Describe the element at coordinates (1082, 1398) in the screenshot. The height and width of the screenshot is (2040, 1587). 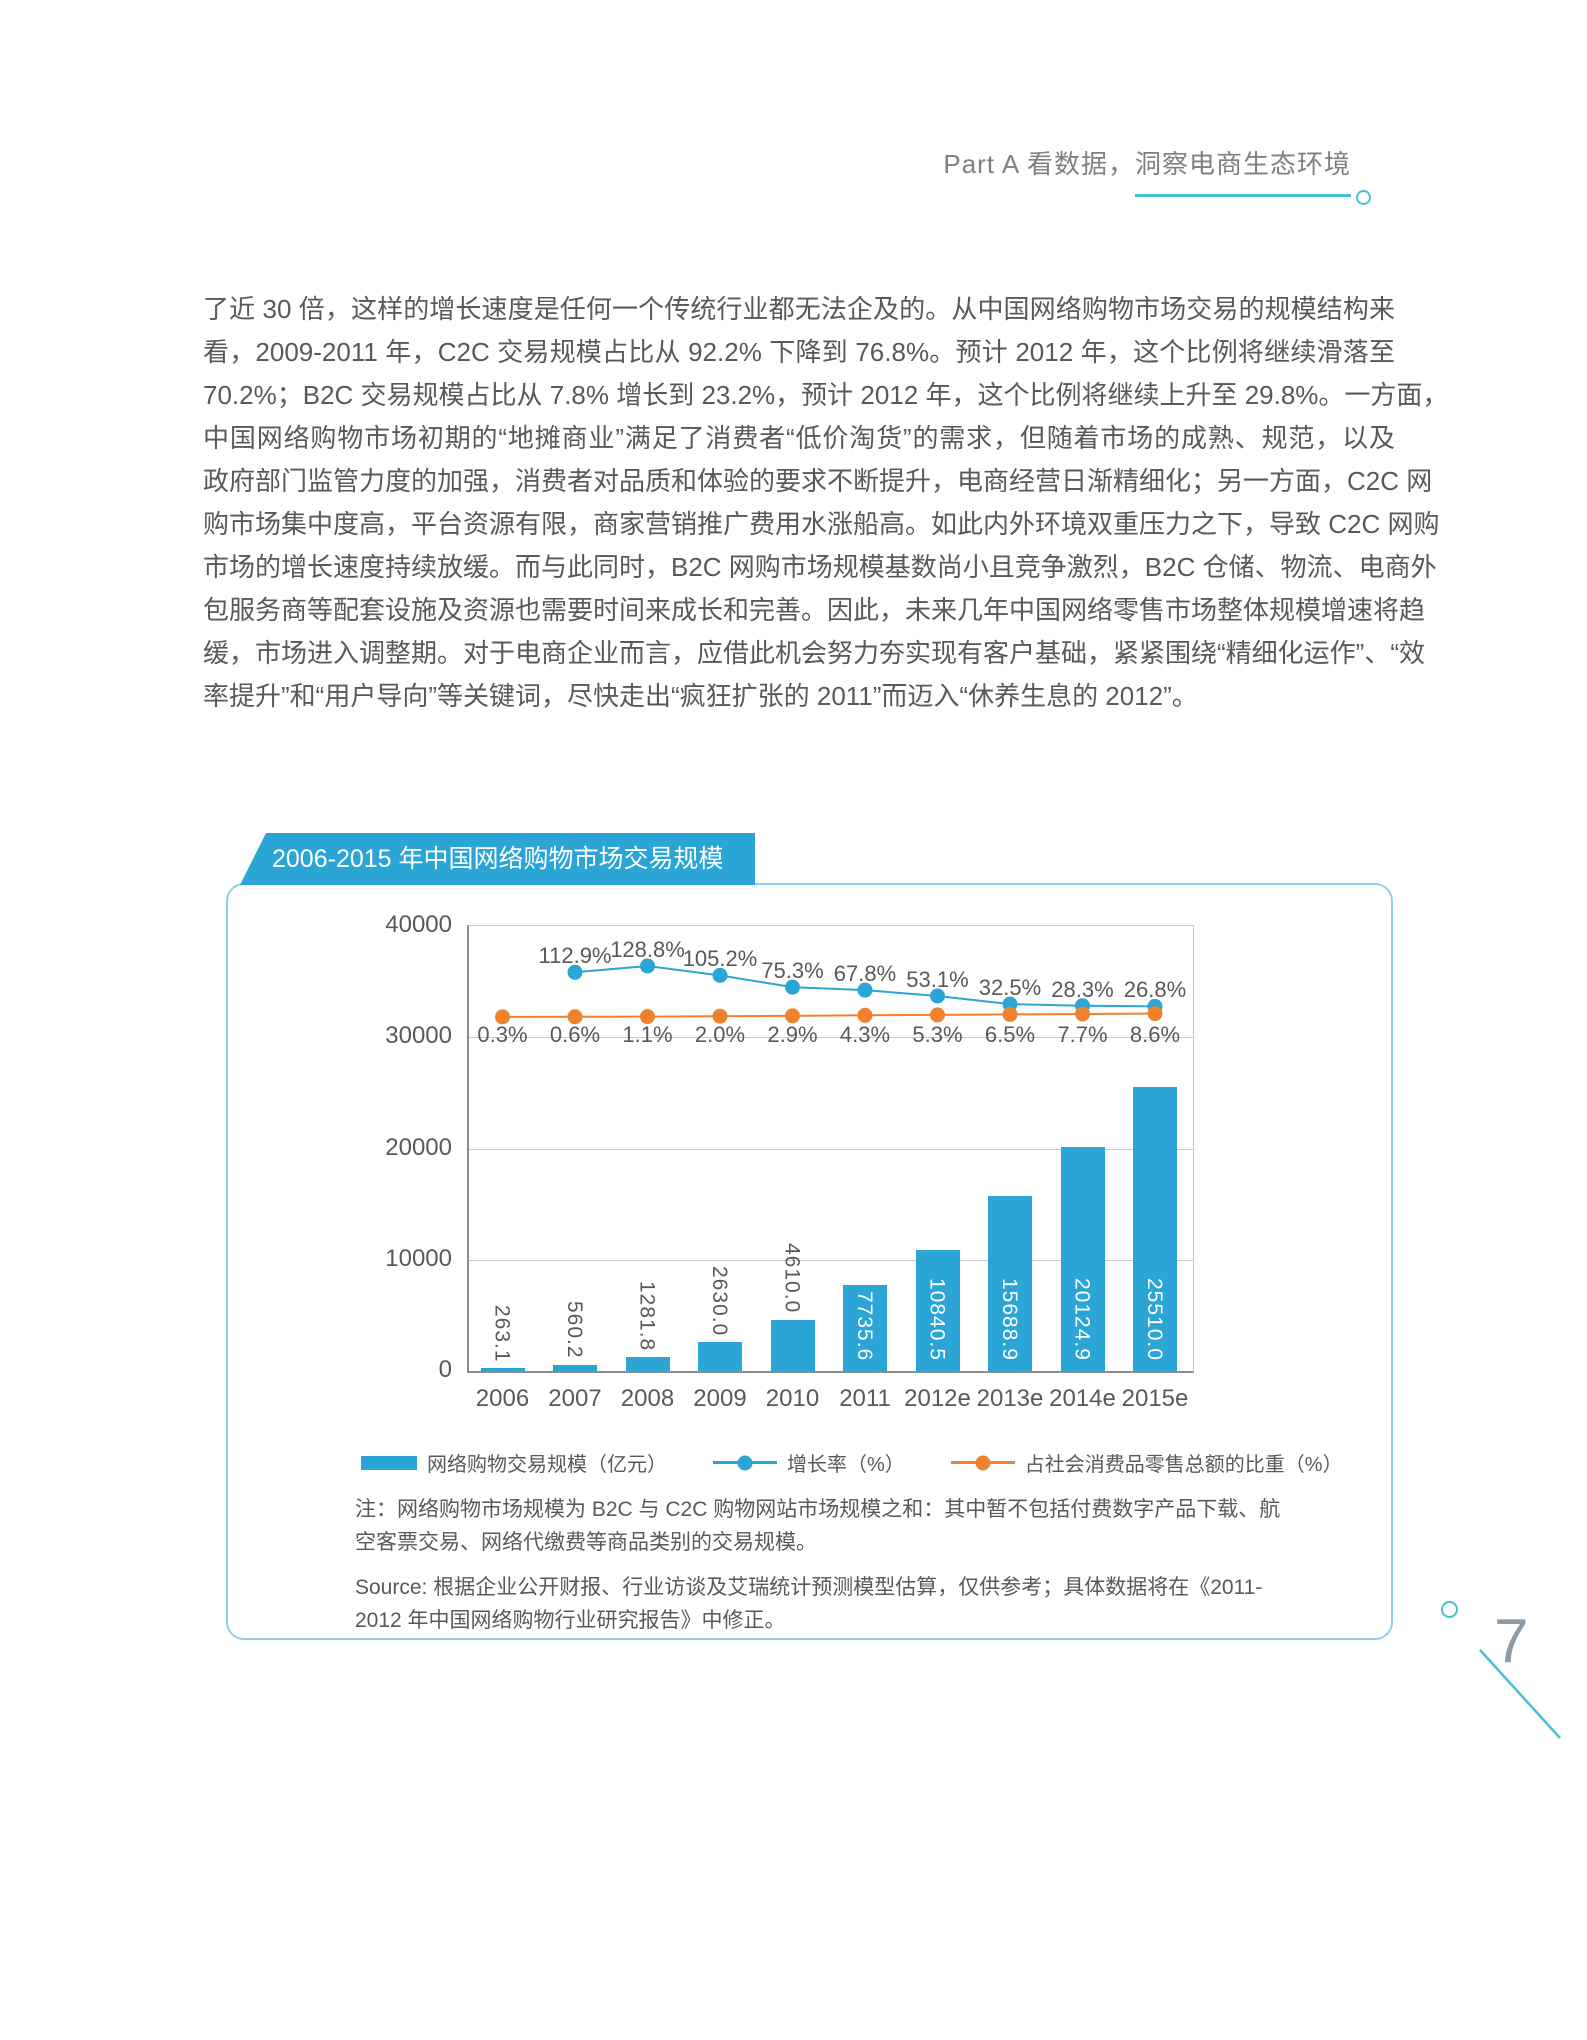
I see `x-axis-label: 2014e` at that location.